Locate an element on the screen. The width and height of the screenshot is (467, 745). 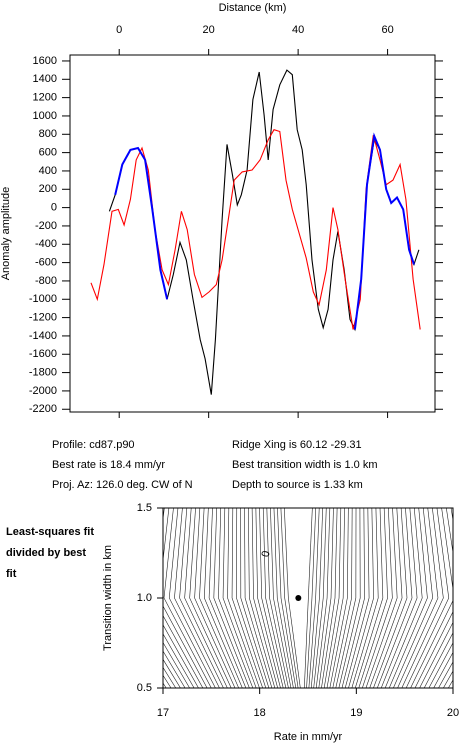
y-tick-label: 1.0 is located at coordinates (144, 598).